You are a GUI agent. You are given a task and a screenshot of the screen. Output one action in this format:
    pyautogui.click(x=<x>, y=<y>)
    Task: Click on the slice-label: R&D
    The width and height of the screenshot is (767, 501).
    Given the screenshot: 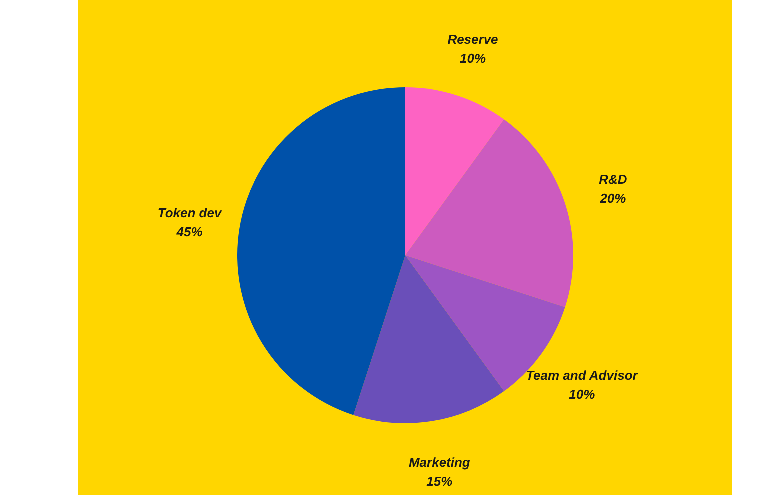 What is the action you would take?
    pyautogui.click(x=613, y=180)
    